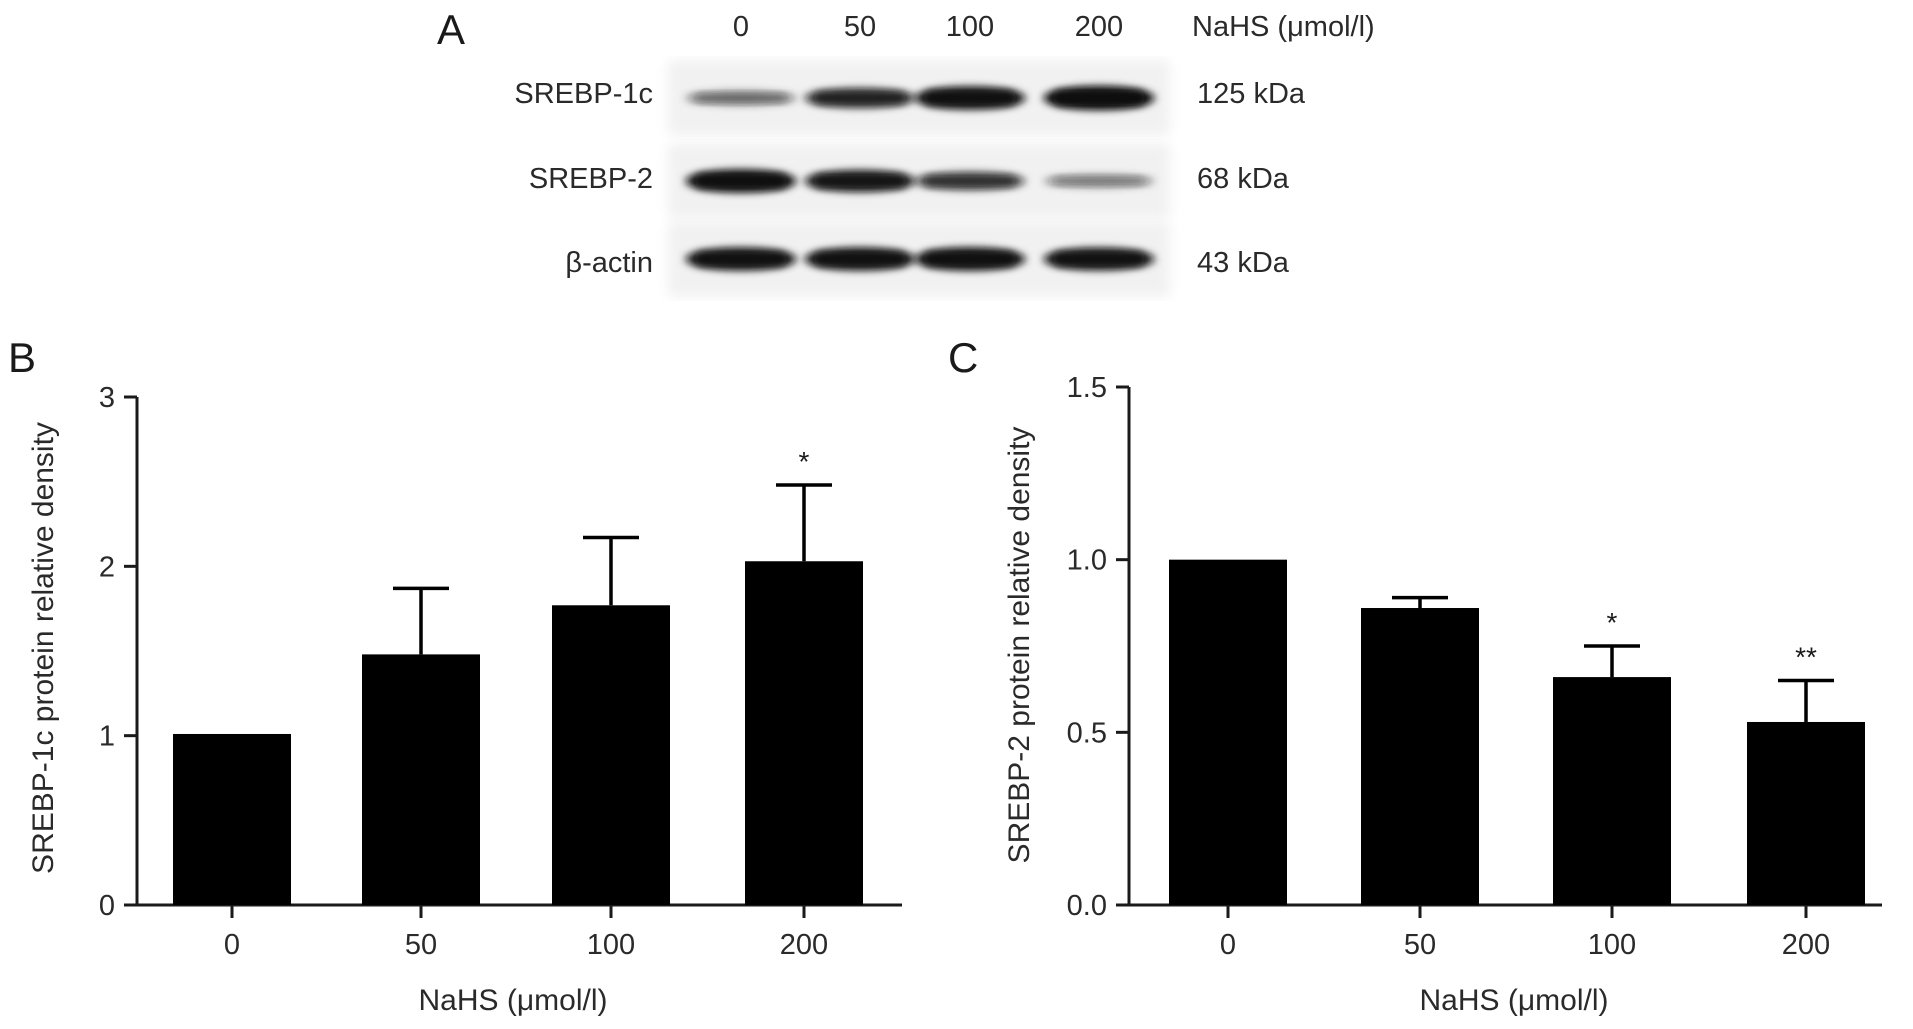  What do you see at coordinates (1514, 1000) in the screenshot?
I see `chart-c-x-axis-title: NaHS (μmol/l)` at bounding box center [1514, 1000].